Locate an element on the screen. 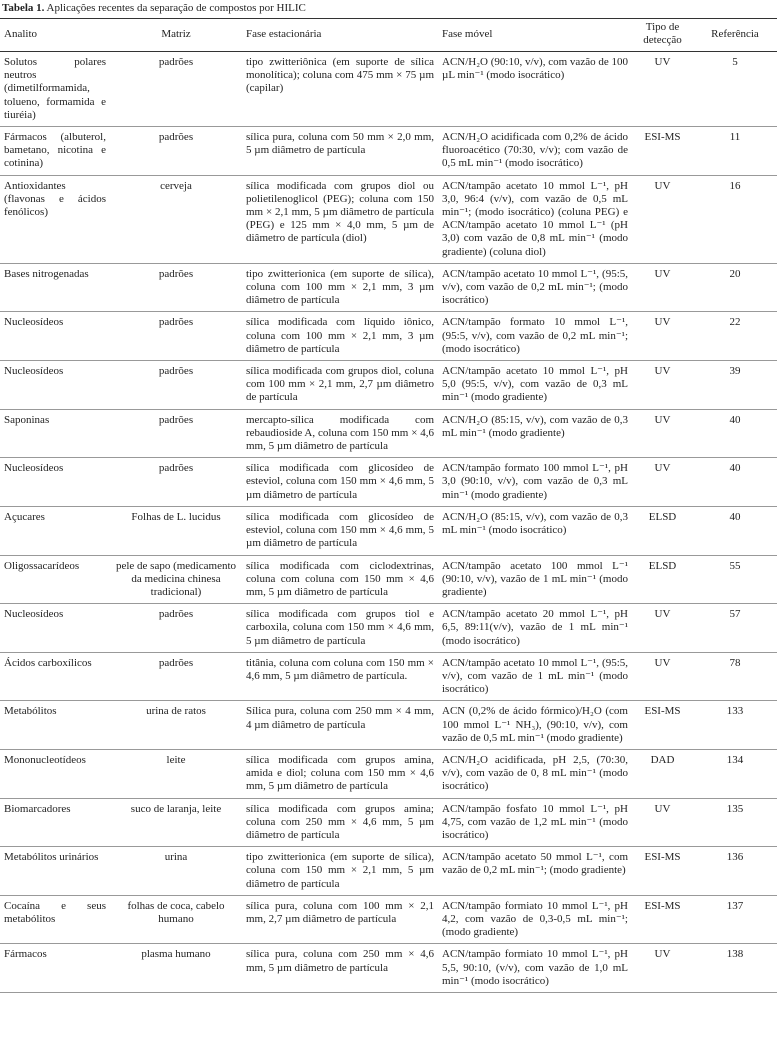 This screenshot has height=1057, width=777. referencia-cell: 137 is located at coordinates (735, 920).